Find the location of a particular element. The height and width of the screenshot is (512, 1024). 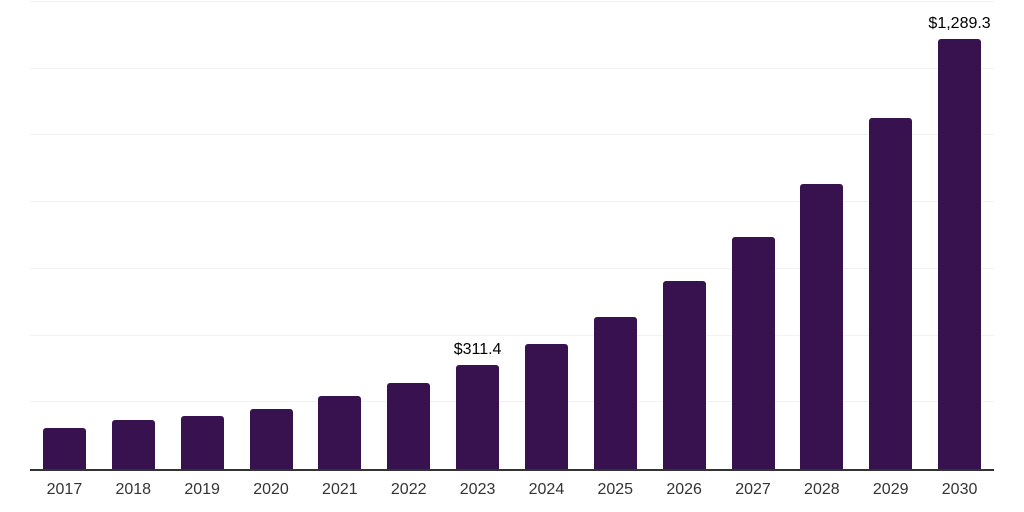

x-tick-2018: 2018 is located at coordinates (133, 489).